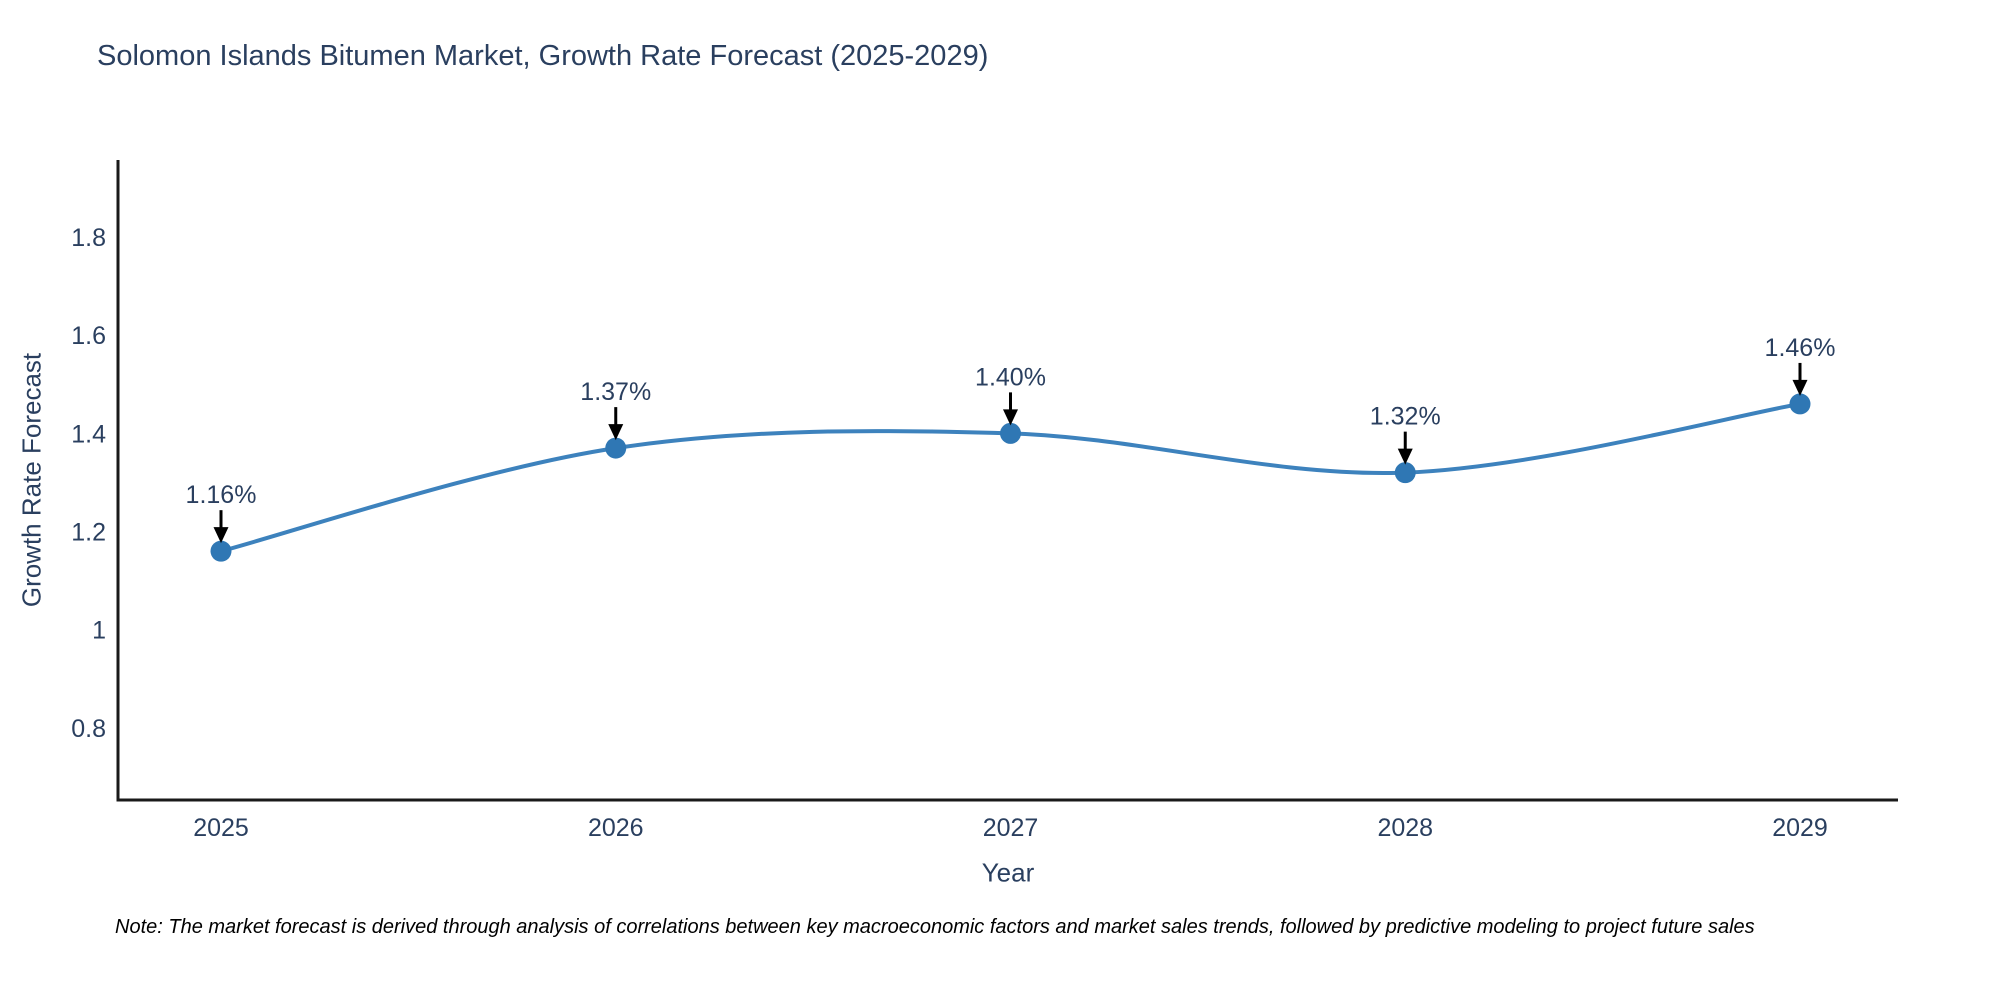 Image resolution: width=2000 pixels, height=1000 pixels. I want to click on annotation-label: 1.16%, so click(221, 495).